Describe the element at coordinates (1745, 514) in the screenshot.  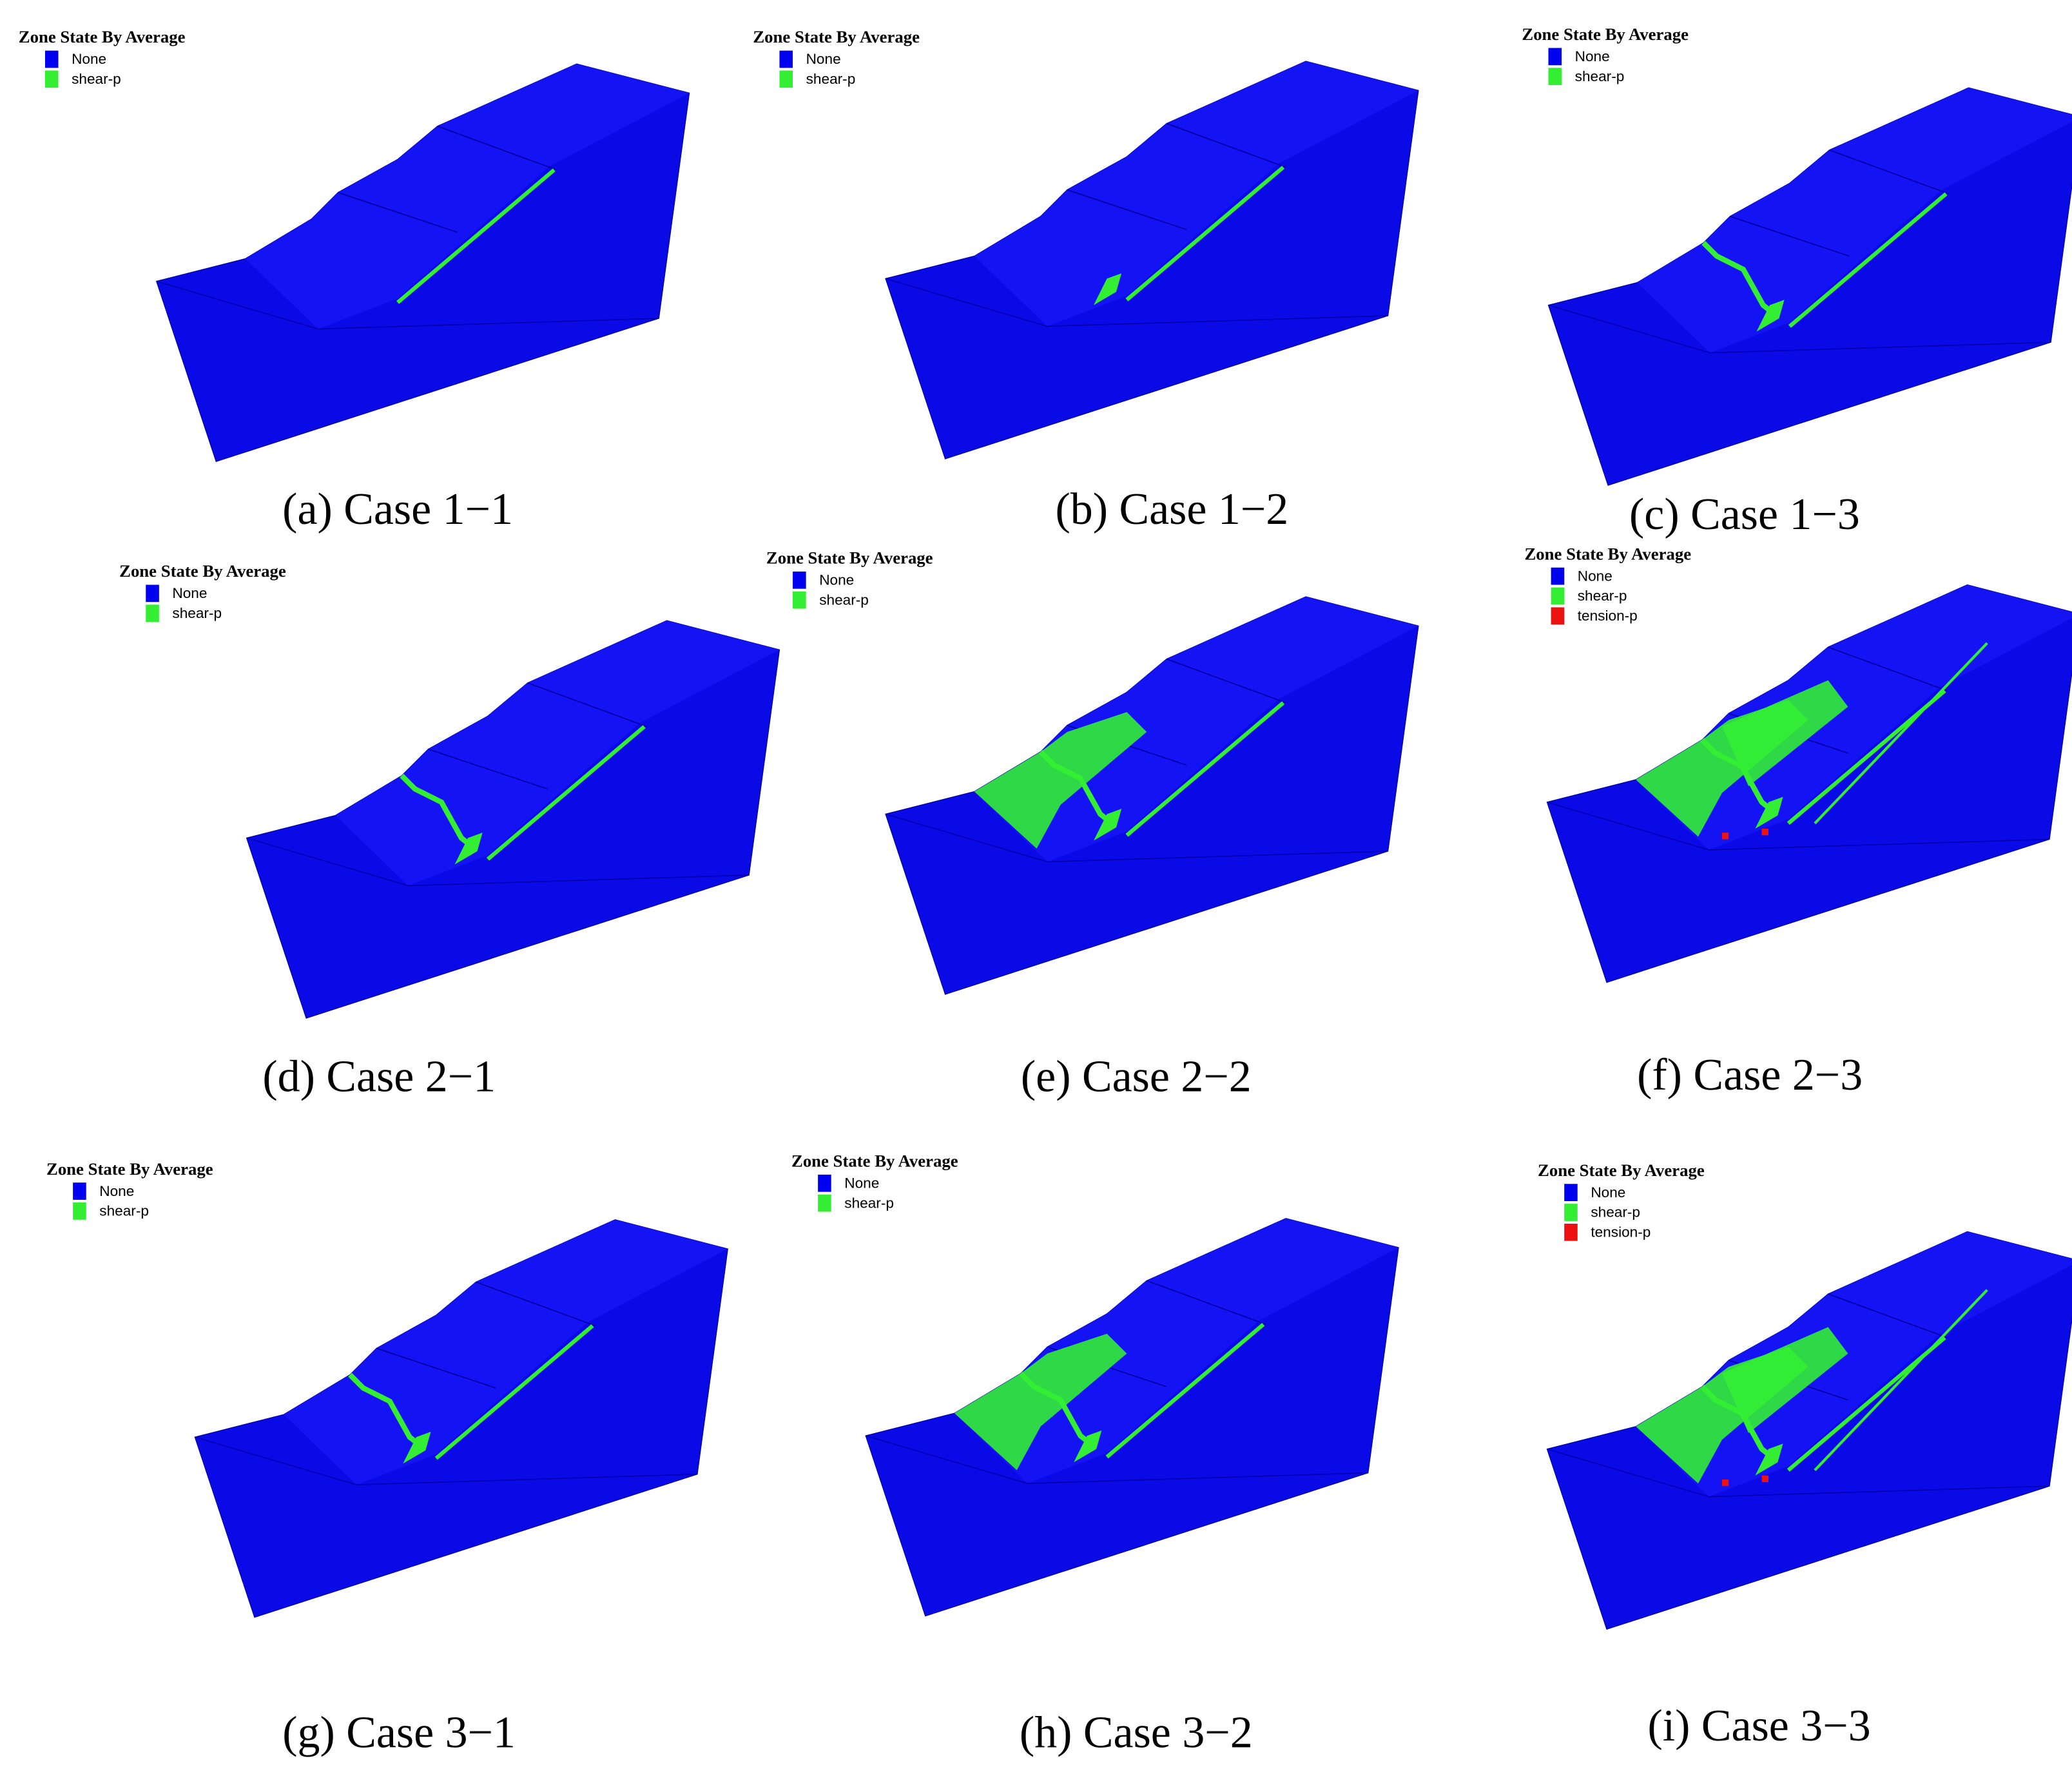
I see `caption: (c) Case 1−3` at that location.